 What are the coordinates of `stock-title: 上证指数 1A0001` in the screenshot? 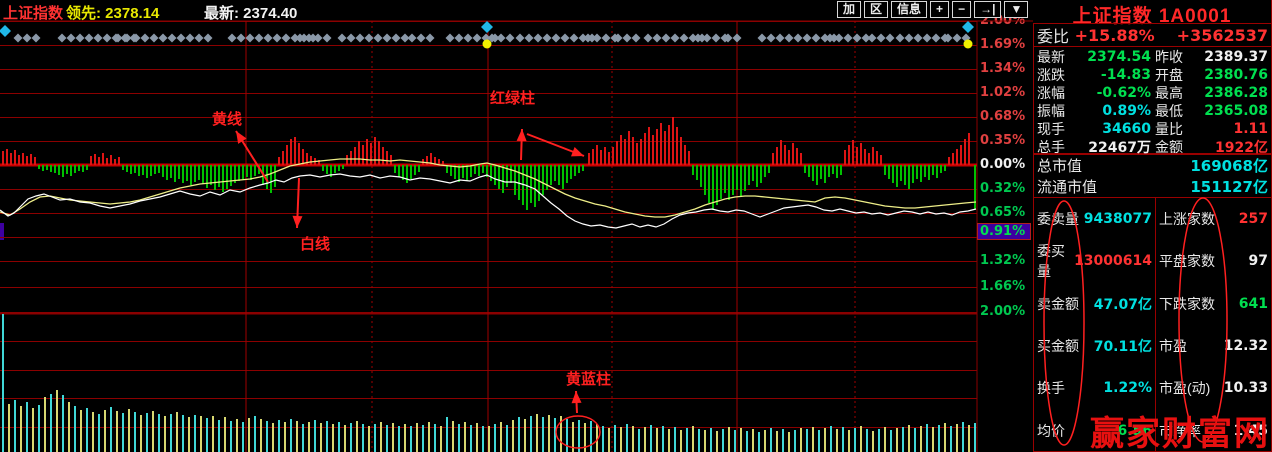 It's located at (1152, 16).